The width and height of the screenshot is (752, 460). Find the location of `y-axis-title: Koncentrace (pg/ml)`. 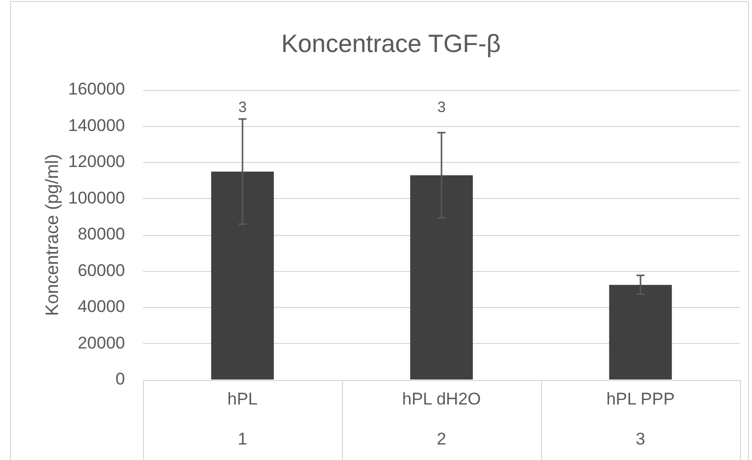

y-axis-title: Koncentrace (pg/ml) is located at coordinates (52, 235).